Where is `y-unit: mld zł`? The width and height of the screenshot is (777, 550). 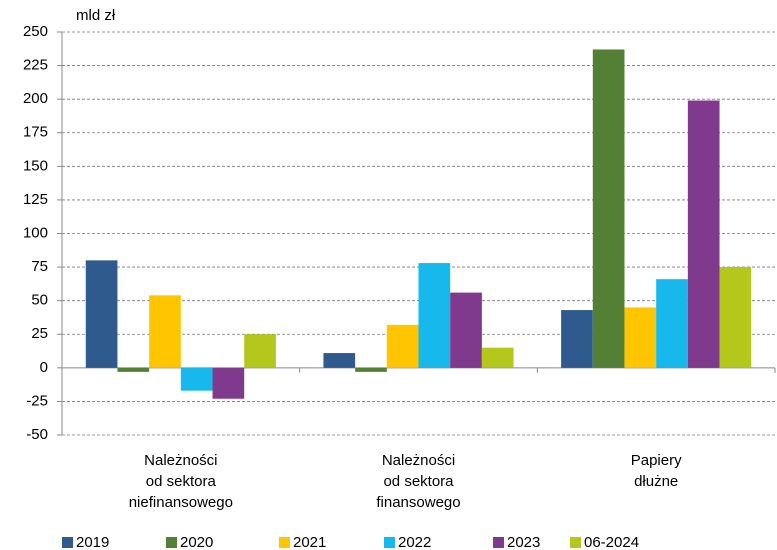 y-unit: mld zł is located at coordinates (96, 15).